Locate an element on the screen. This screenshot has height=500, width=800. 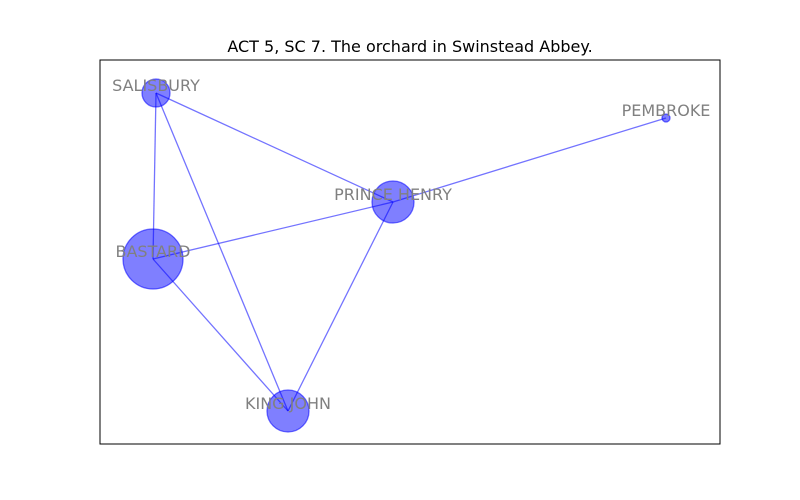
node-label-bastard: BASTARD is located at coordinates (153, 251).